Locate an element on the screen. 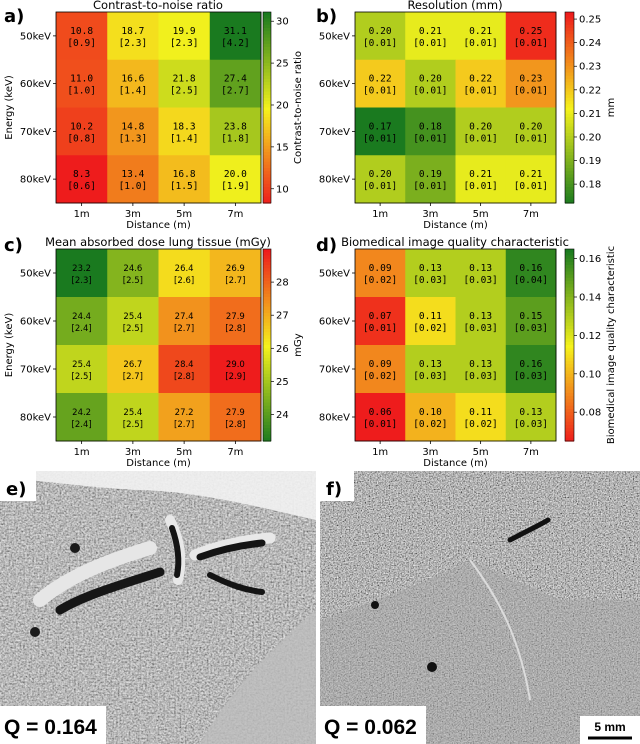 This screenshot has width=640, height=744. tissue-region-e is located at coordinates (258, 677).